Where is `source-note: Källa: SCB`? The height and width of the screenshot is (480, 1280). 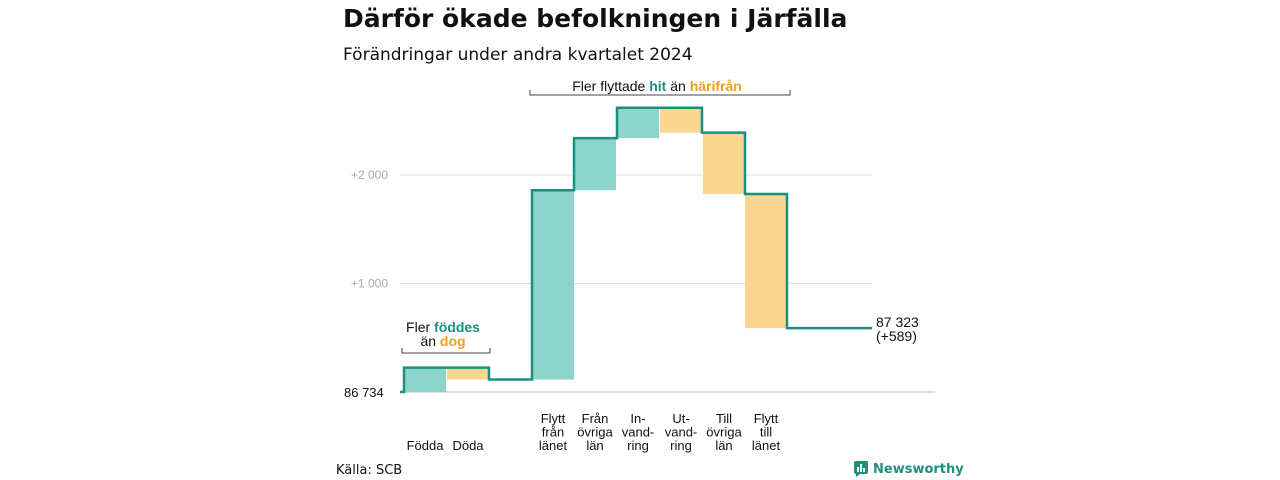 source-note: Källa: SCB is located at coordinates (369, 470).